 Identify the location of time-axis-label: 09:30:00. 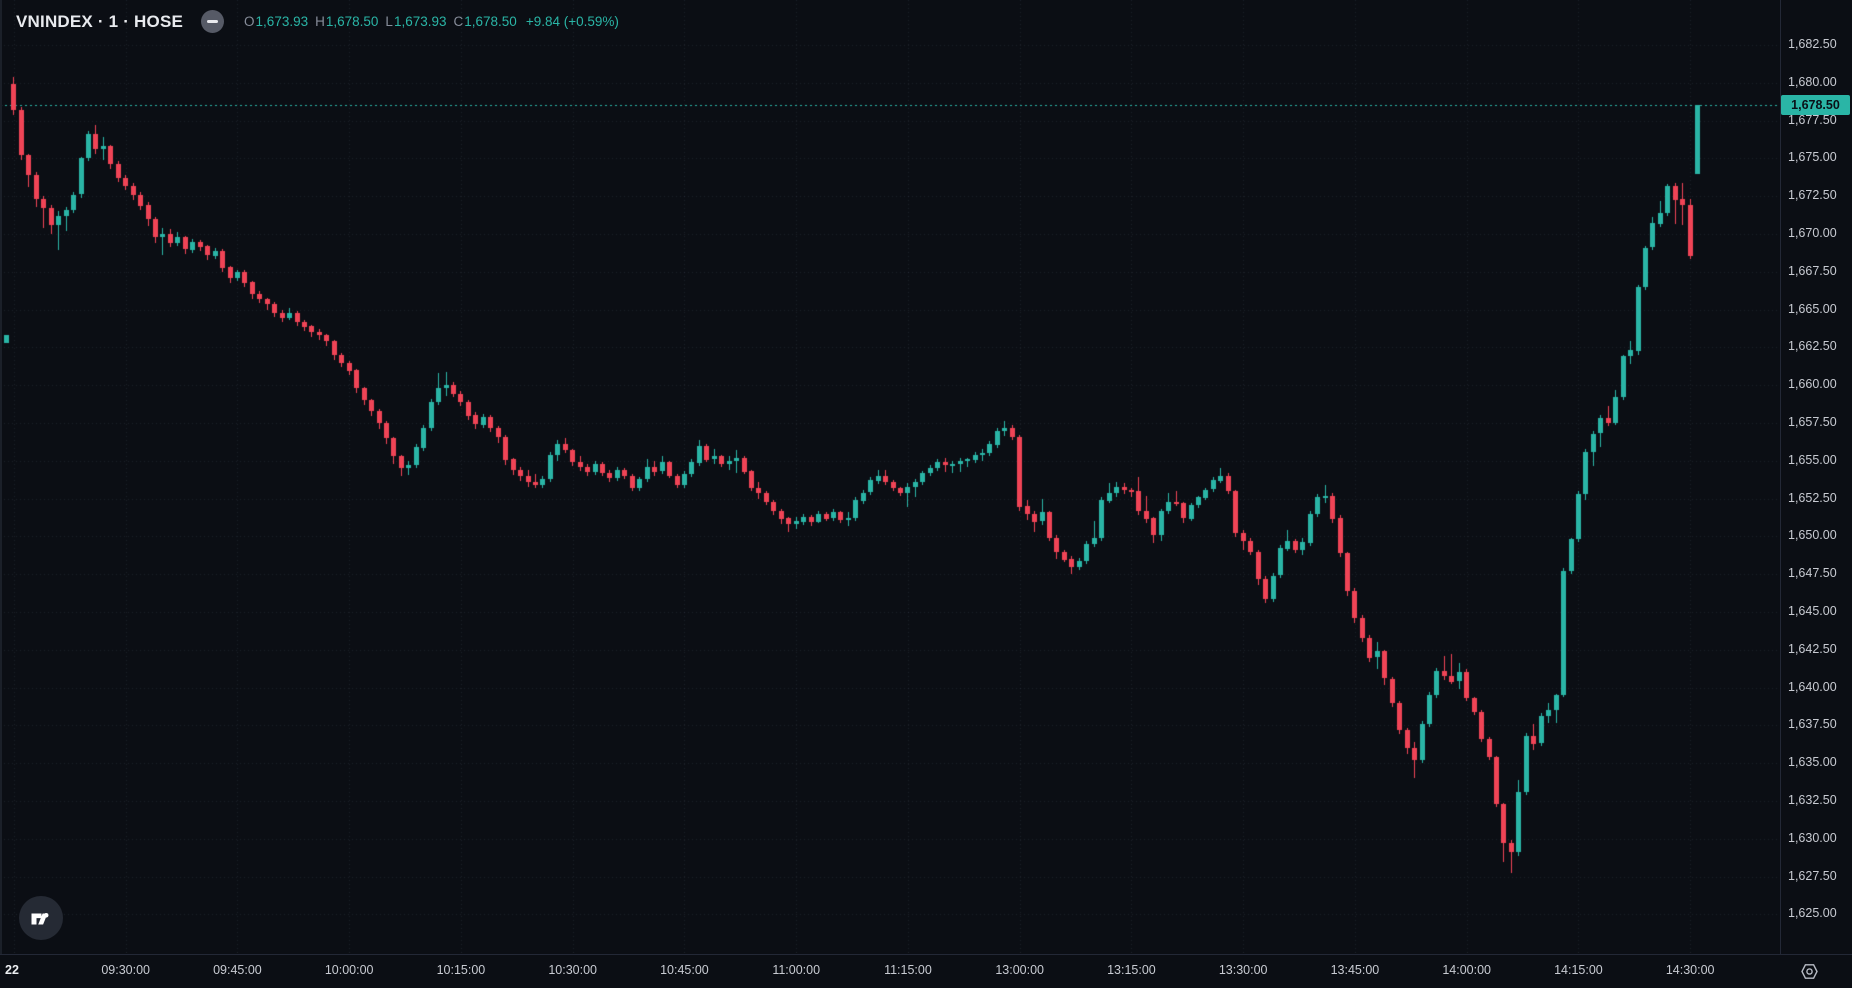
(126, 970).